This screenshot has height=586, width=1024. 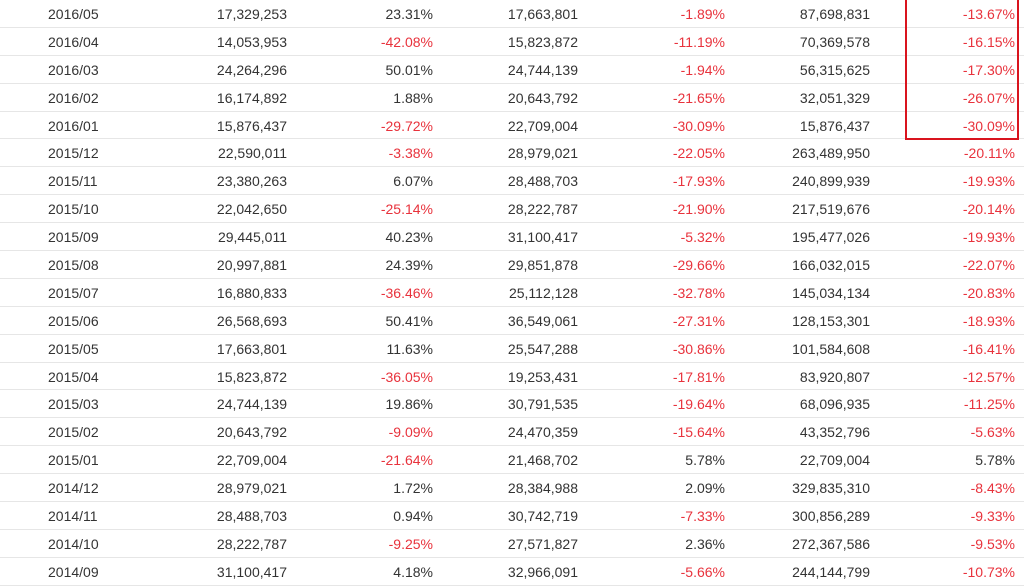 What do you see at coordinates (831, 516) in the screenshot?
I see `value-cell: 300,856,289` at bounding box center [831, 516].